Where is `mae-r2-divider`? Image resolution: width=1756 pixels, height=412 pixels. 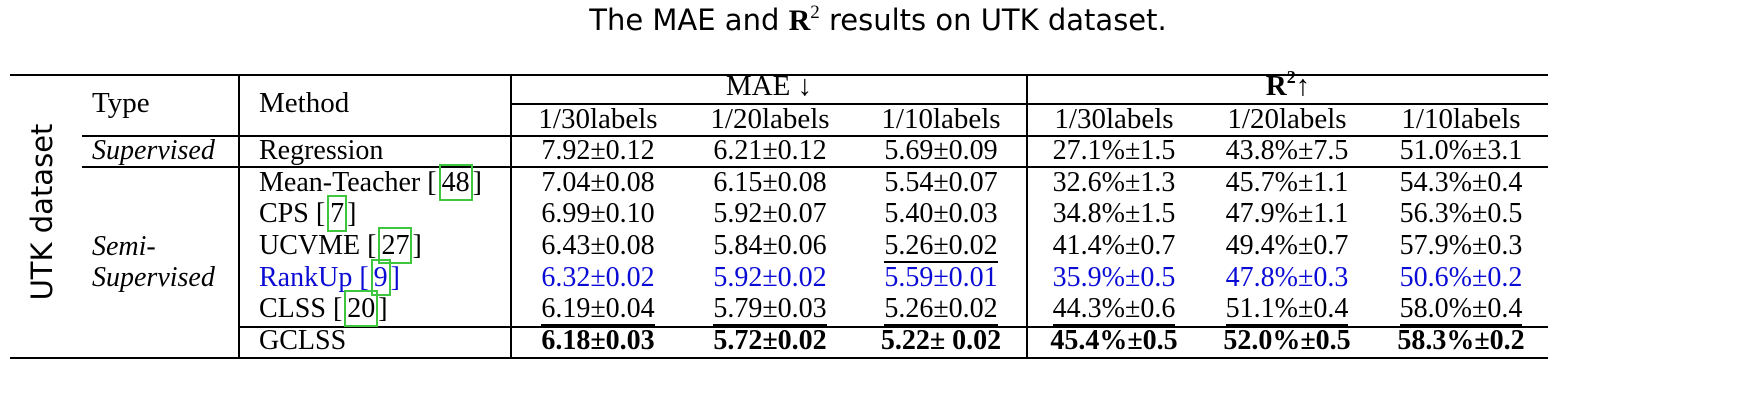
mae-r2-divider is located at coordinates (1027, 216).